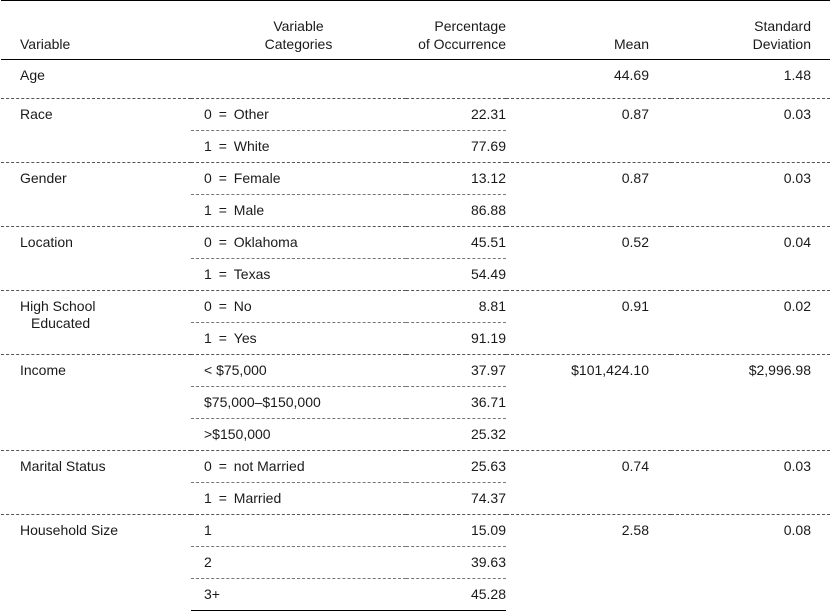 This screenshot has height=611, width=831. Describe the element at coordinates (249, 210) in the screenshot. I see `category-label: Male` at that location.